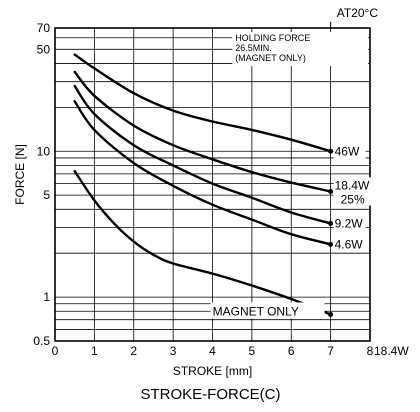 The width and height of the screenshot is (420, 412). Describe the element at coordinates (55, 351) in the screenshot. I see `x-tick-label: 0` at that location.